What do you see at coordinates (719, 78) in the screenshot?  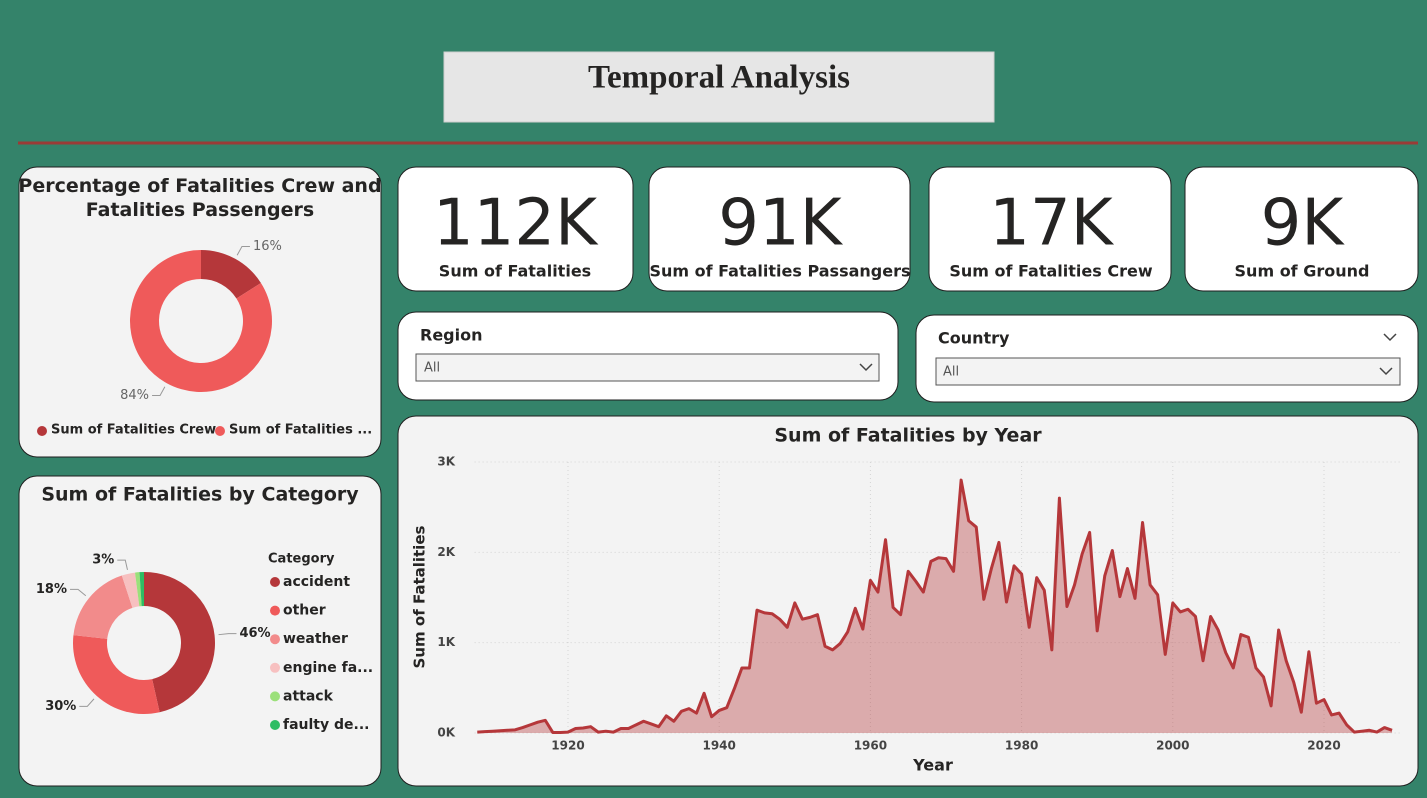 I see `page-title: Temporal Analysis` at bounding box center [719, 78].